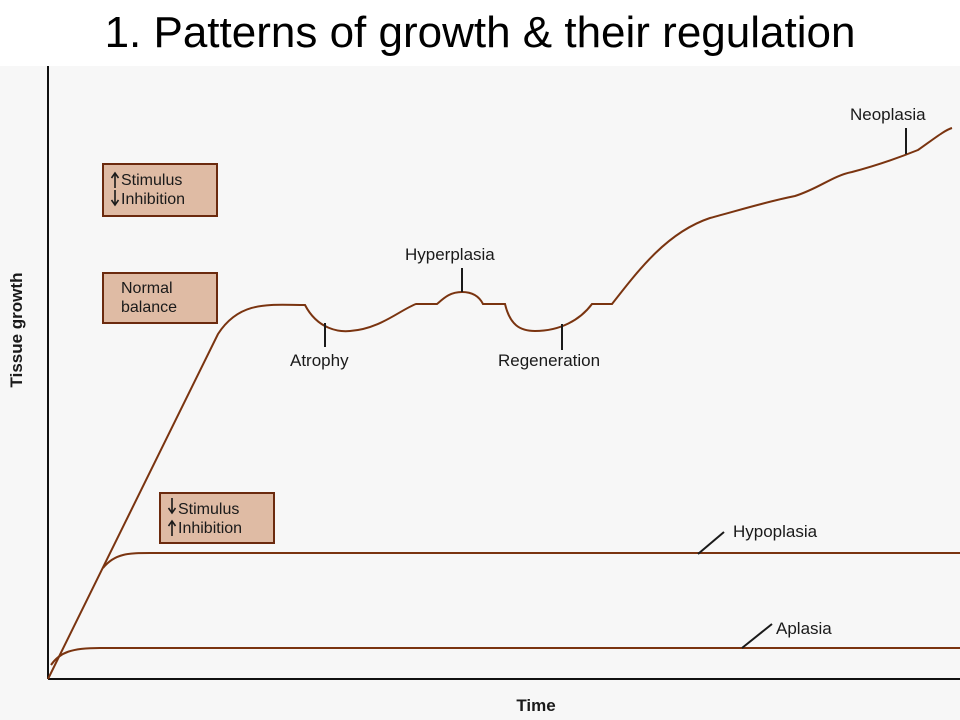  What do you see at coordinates (16, 330) in the screenshot?
I see `y-axis-label: Tissue growth` at bounding box center [16, 330].